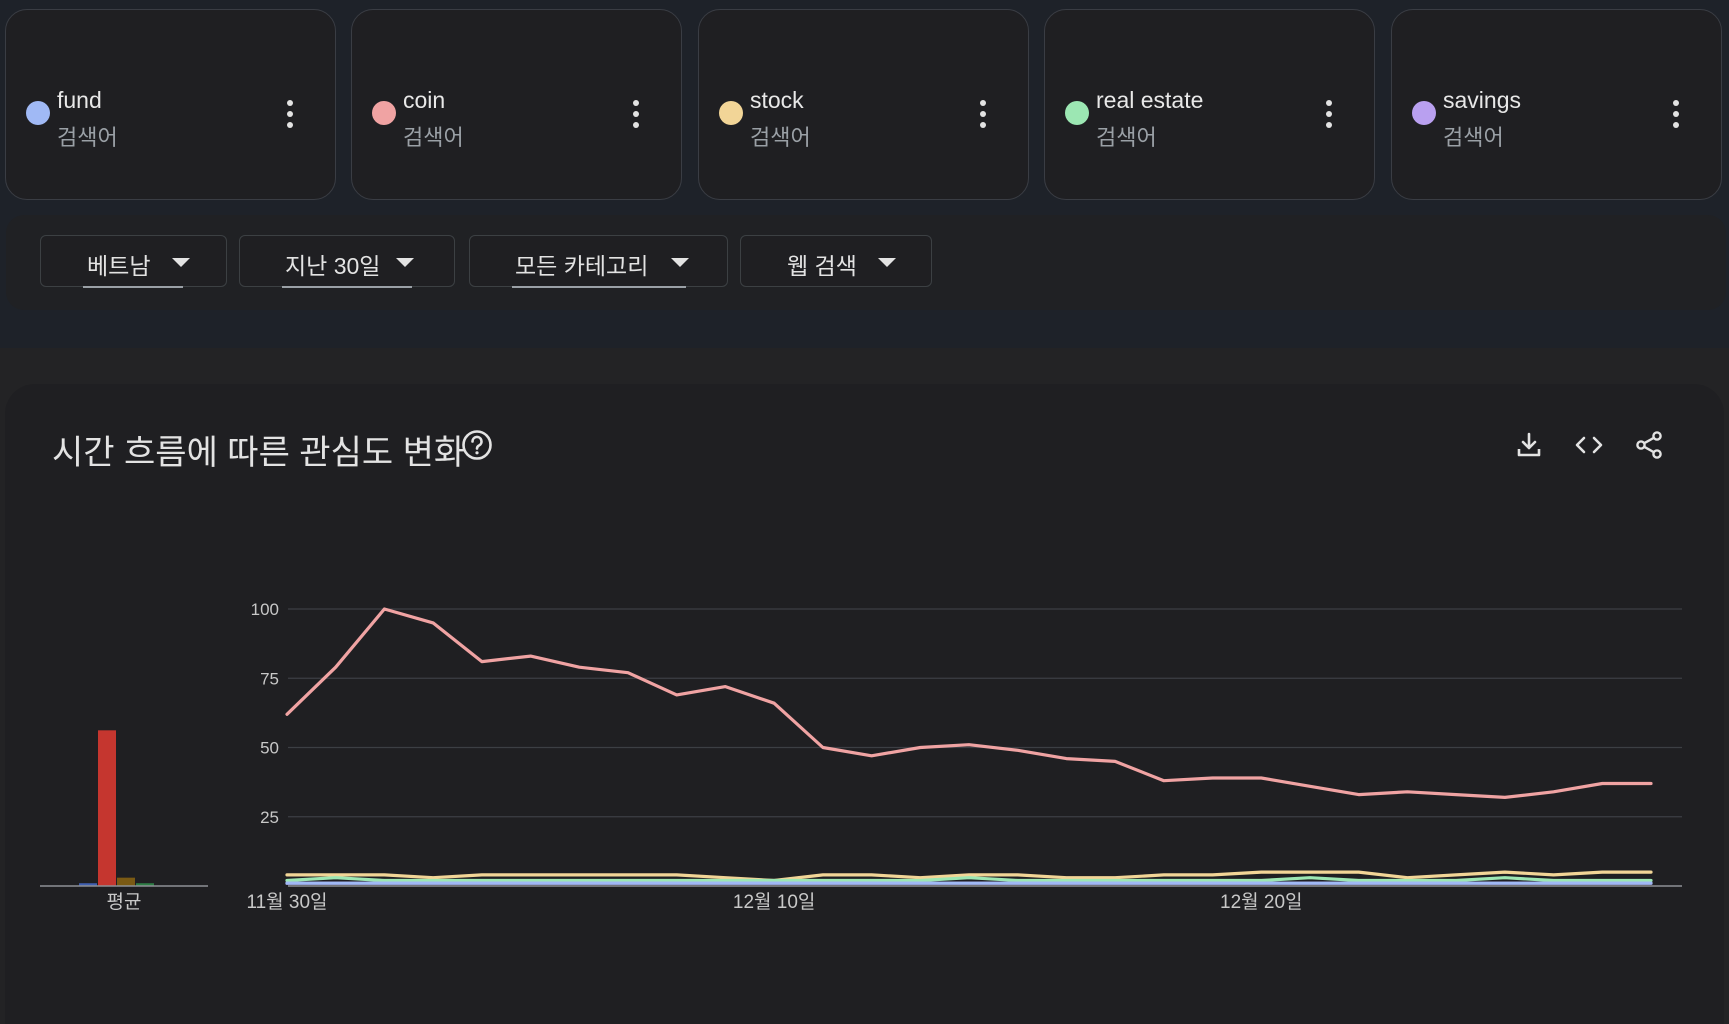 This screenshot has height=1024, width=1729. What do you see at coordinates (1482, 100) in the screenshot?
I see `term-name: savings` at bounding box center [1482, 100].